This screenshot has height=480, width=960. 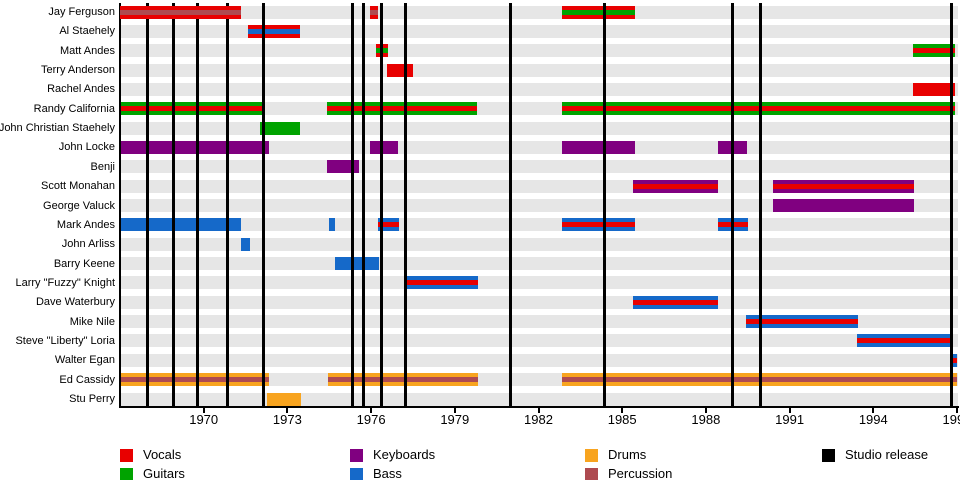 What do you see at coordinates (78, 70) in the screenshot?
I see `member-label: Terry Anderson` at bounding box center [78, 70].